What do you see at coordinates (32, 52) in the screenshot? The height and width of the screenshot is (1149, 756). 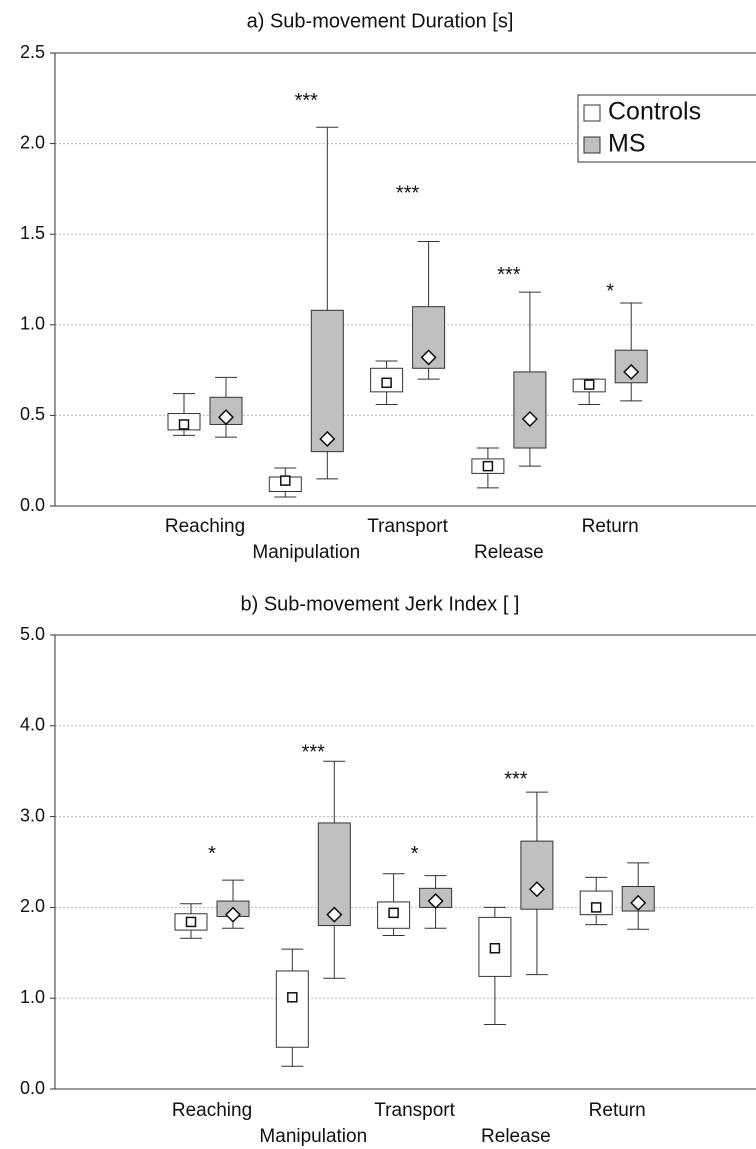 I see `y-tick-label: 2.5` at bounding box center [32, 52].